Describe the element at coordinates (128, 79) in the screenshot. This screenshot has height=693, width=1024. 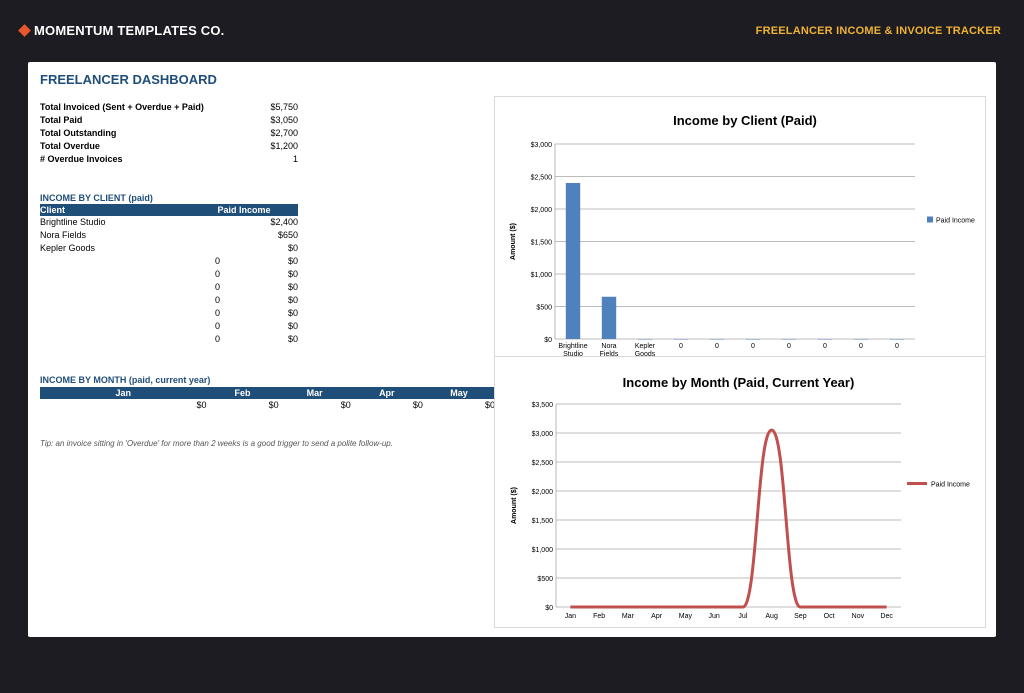
I see `dashboard-title: FREELANCER DASHBOARD` at that location.